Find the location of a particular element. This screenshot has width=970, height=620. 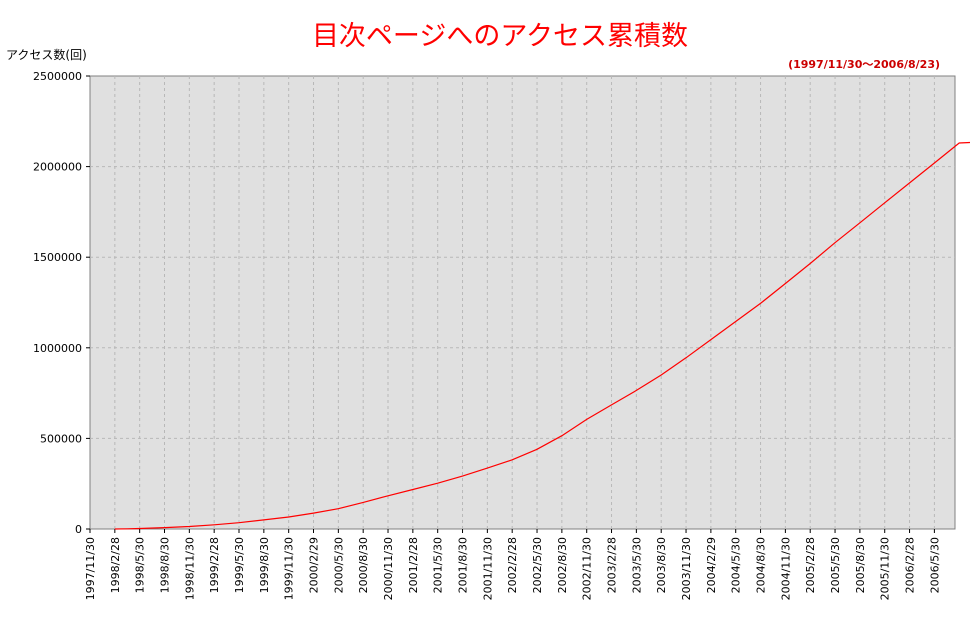

x-tick-label: 2004/5/30 is located at coordinates (736, 565).